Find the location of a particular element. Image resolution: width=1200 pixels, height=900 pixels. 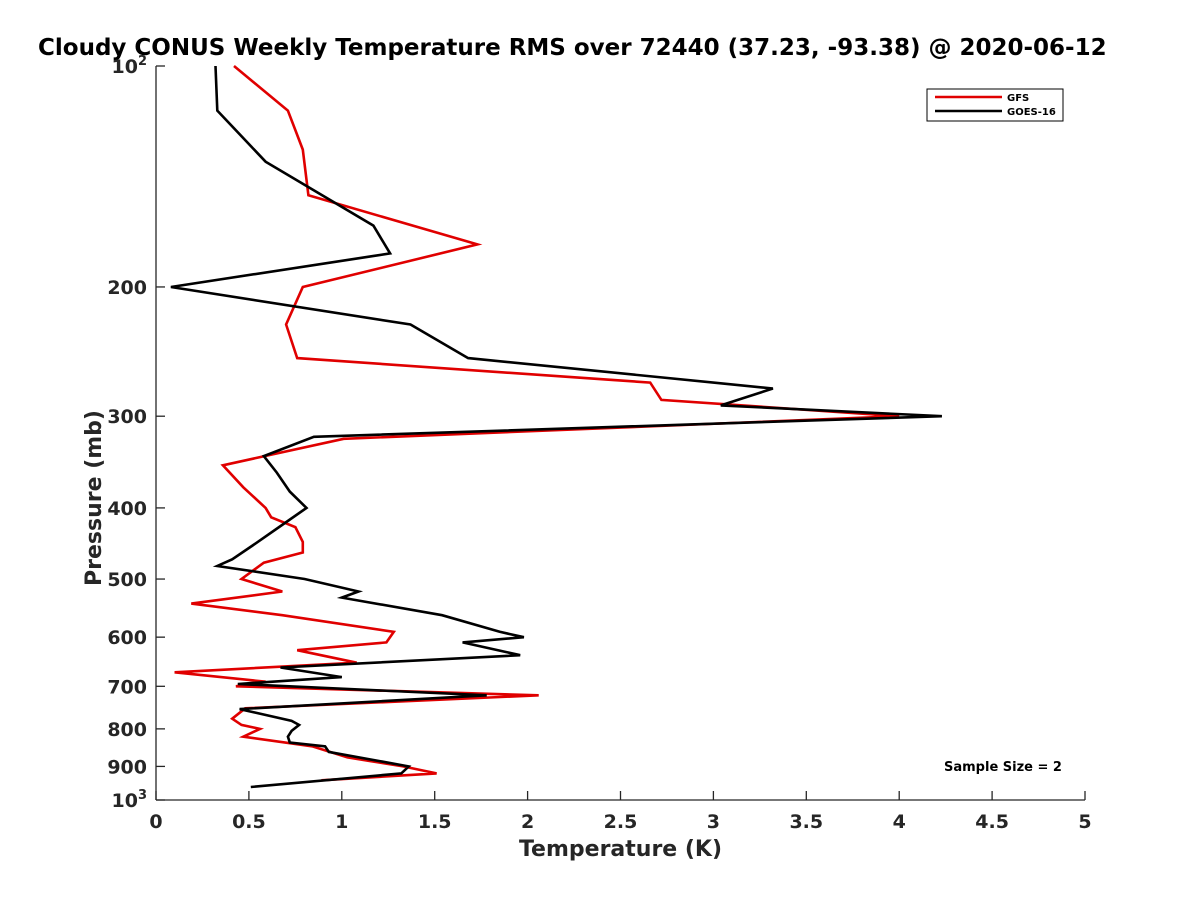

legend-label-goes-16: GOES-16 is located at coordinates (1031, 112).